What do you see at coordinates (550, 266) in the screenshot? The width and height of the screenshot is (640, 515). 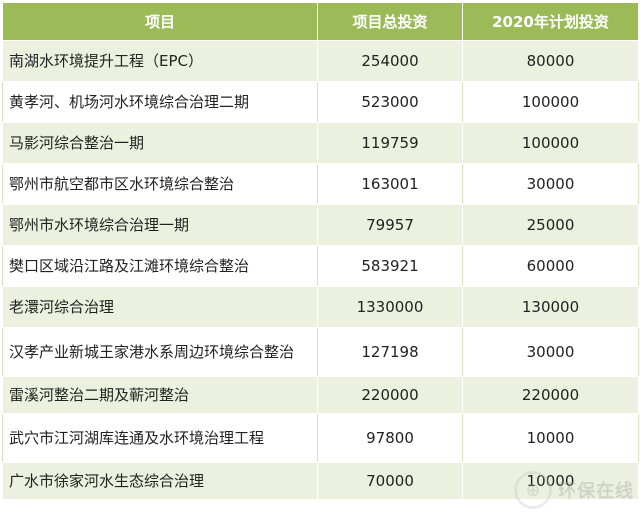 I see `plan-investment: 60000` at bounding box center [550, 266].